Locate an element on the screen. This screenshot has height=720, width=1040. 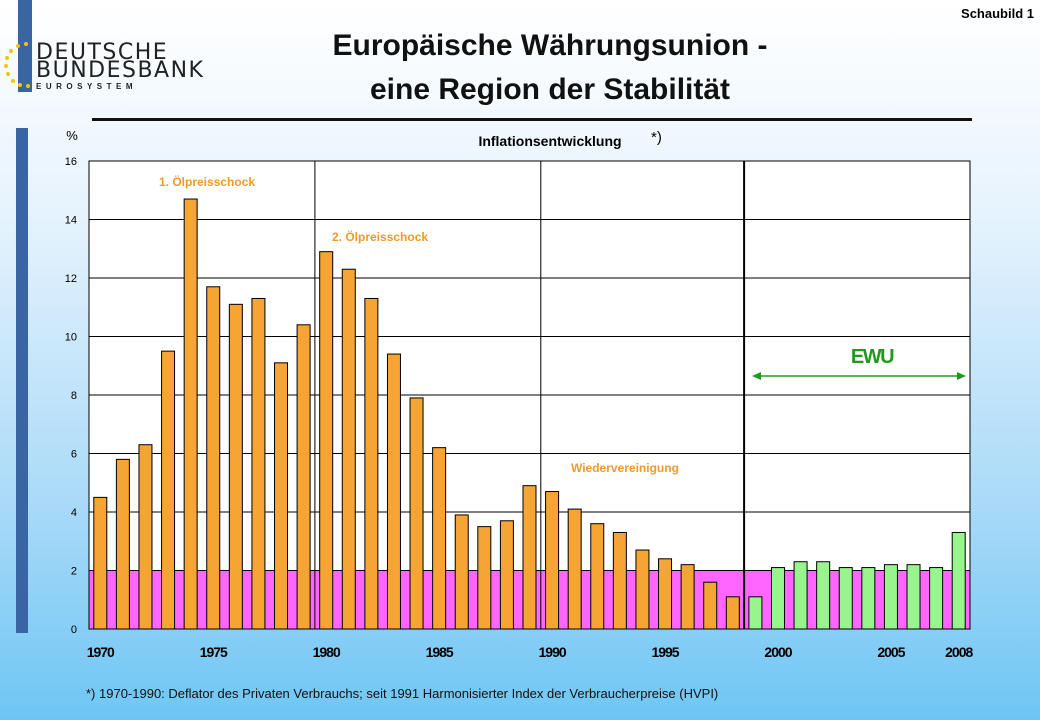
bundesbank-logo: DEUTSCHE BUNDESBANK EUROSYSTEM is located at coordinates (101, 66).